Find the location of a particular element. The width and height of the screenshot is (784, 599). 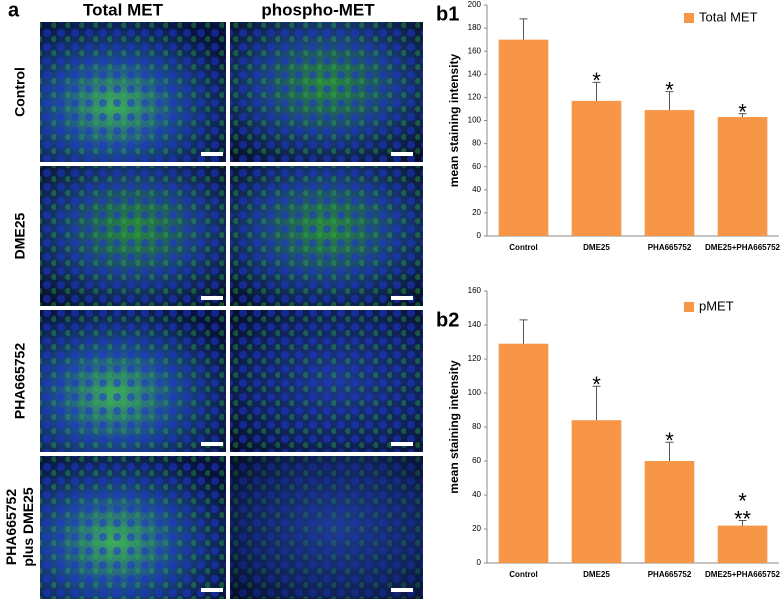

row-label: plus DME25 is located at coordinates (28, 527).